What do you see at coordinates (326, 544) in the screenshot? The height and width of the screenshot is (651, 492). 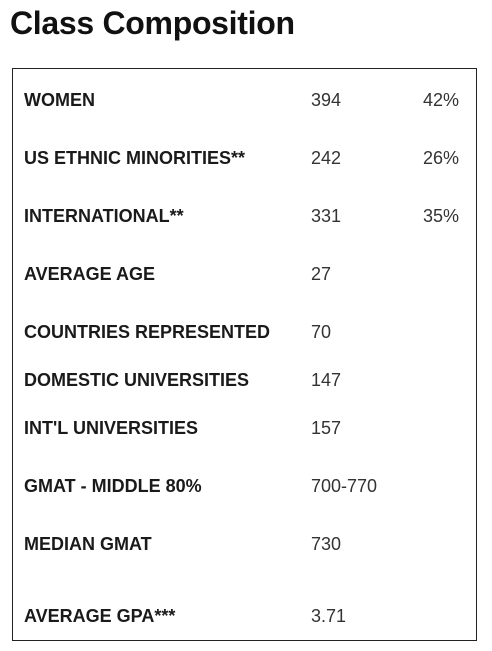 I see `row-value: 730` at bounding box center [326, 544].